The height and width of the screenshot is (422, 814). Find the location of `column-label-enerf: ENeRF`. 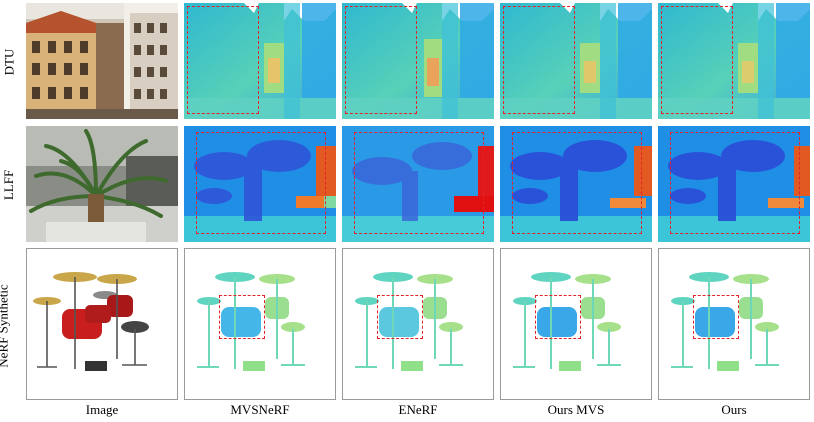

column-label-enerf: ENeRF is located at coordinates (418, 409).